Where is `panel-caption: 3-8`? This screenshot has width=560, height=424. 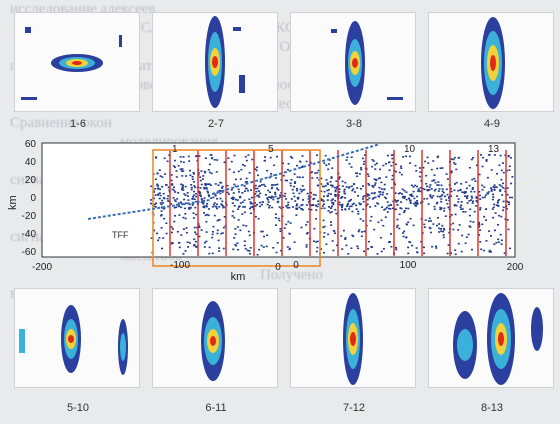
panel-caption: 3-8 is located at coordinates (354, 124).